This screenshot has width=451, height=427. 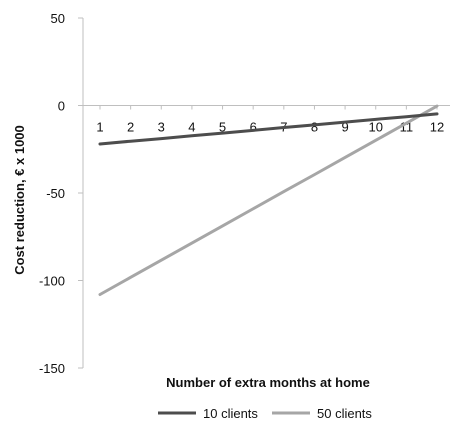 I want to click on x-axis-title: Number of extra months at home, so click(x=268, y=382).